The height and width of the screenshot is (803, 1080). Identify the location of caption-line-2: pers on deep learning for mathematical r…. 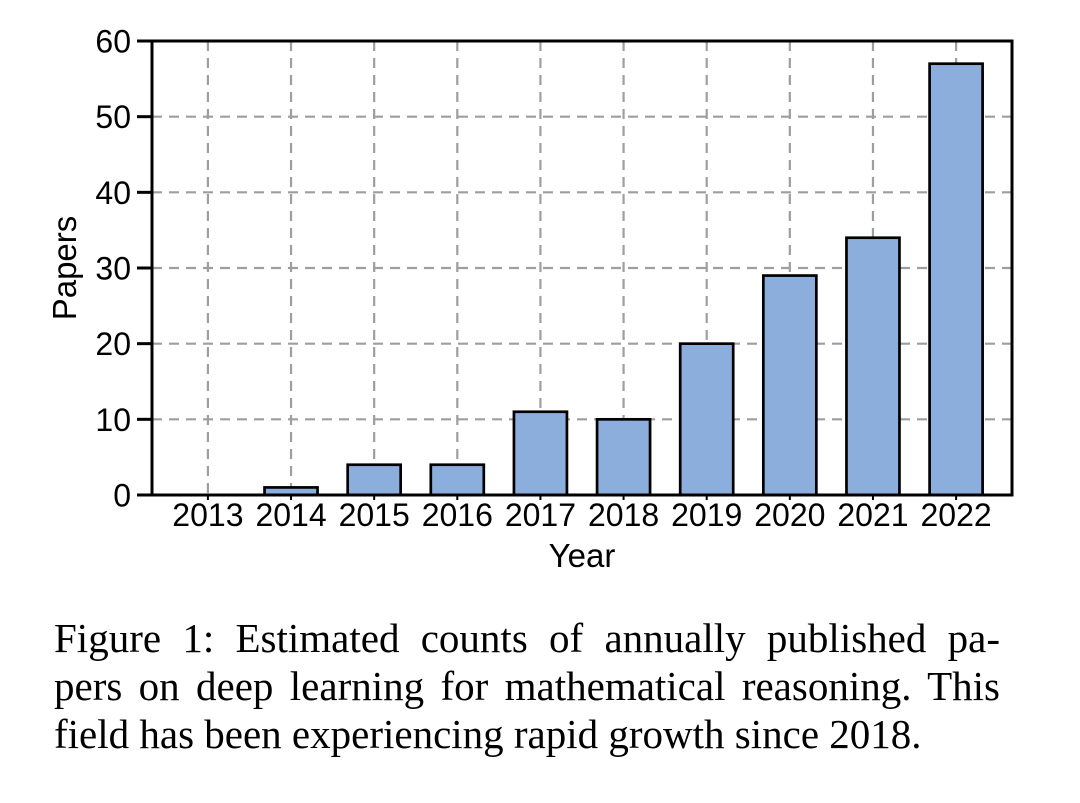
(527, 686).